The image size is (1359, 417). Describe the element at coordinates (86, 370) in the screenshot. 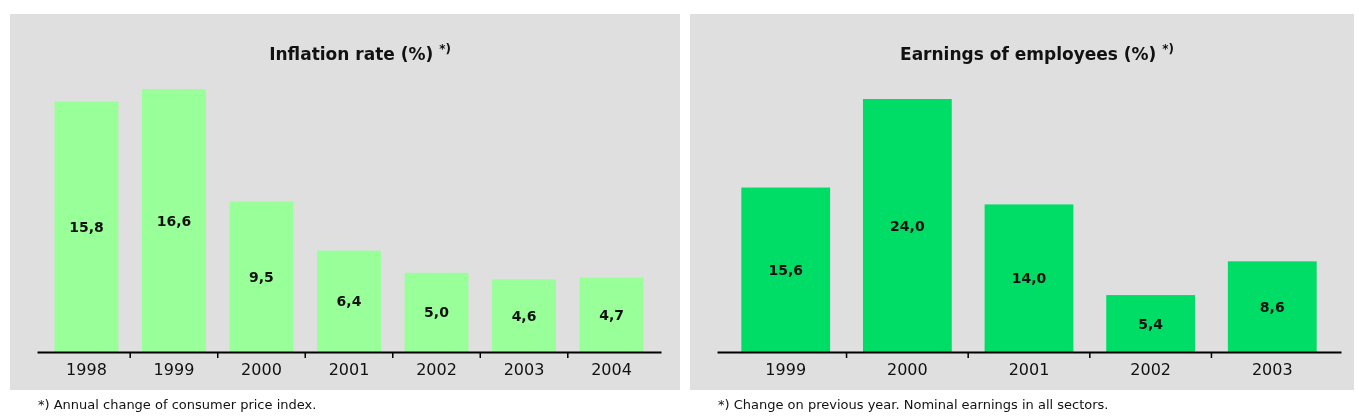

I see `x-tick-label: 1998` at that location.